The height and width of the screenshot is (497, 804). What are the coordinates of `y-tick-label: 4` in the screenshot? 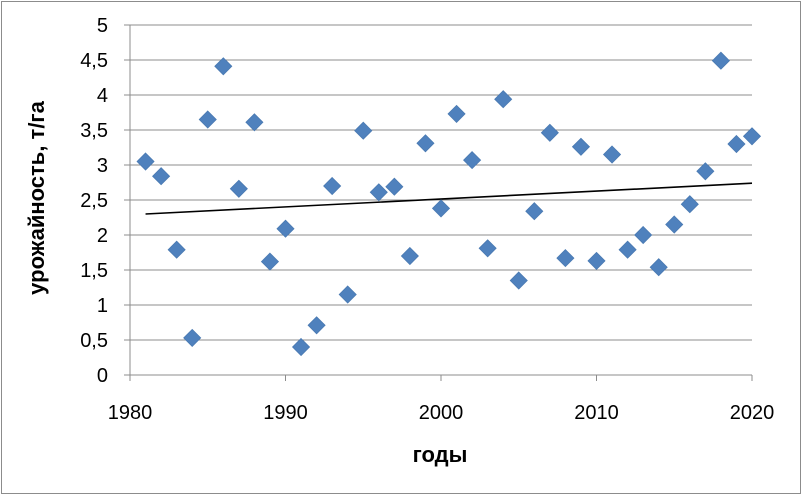 It's located at (102, 96).